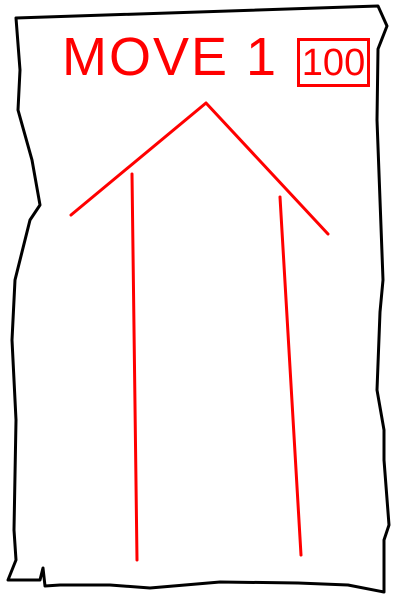 Image resolution: width=400 pixels, height=600 pixels. I want to click on cost-value: 100, so click(333, 62).